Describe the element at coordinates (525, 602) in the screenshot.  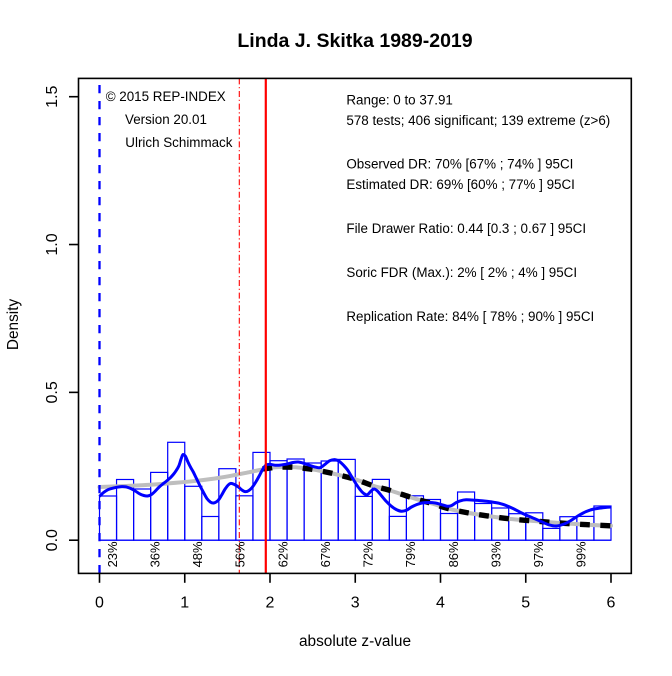
I see `svg-text: 5` at that location.